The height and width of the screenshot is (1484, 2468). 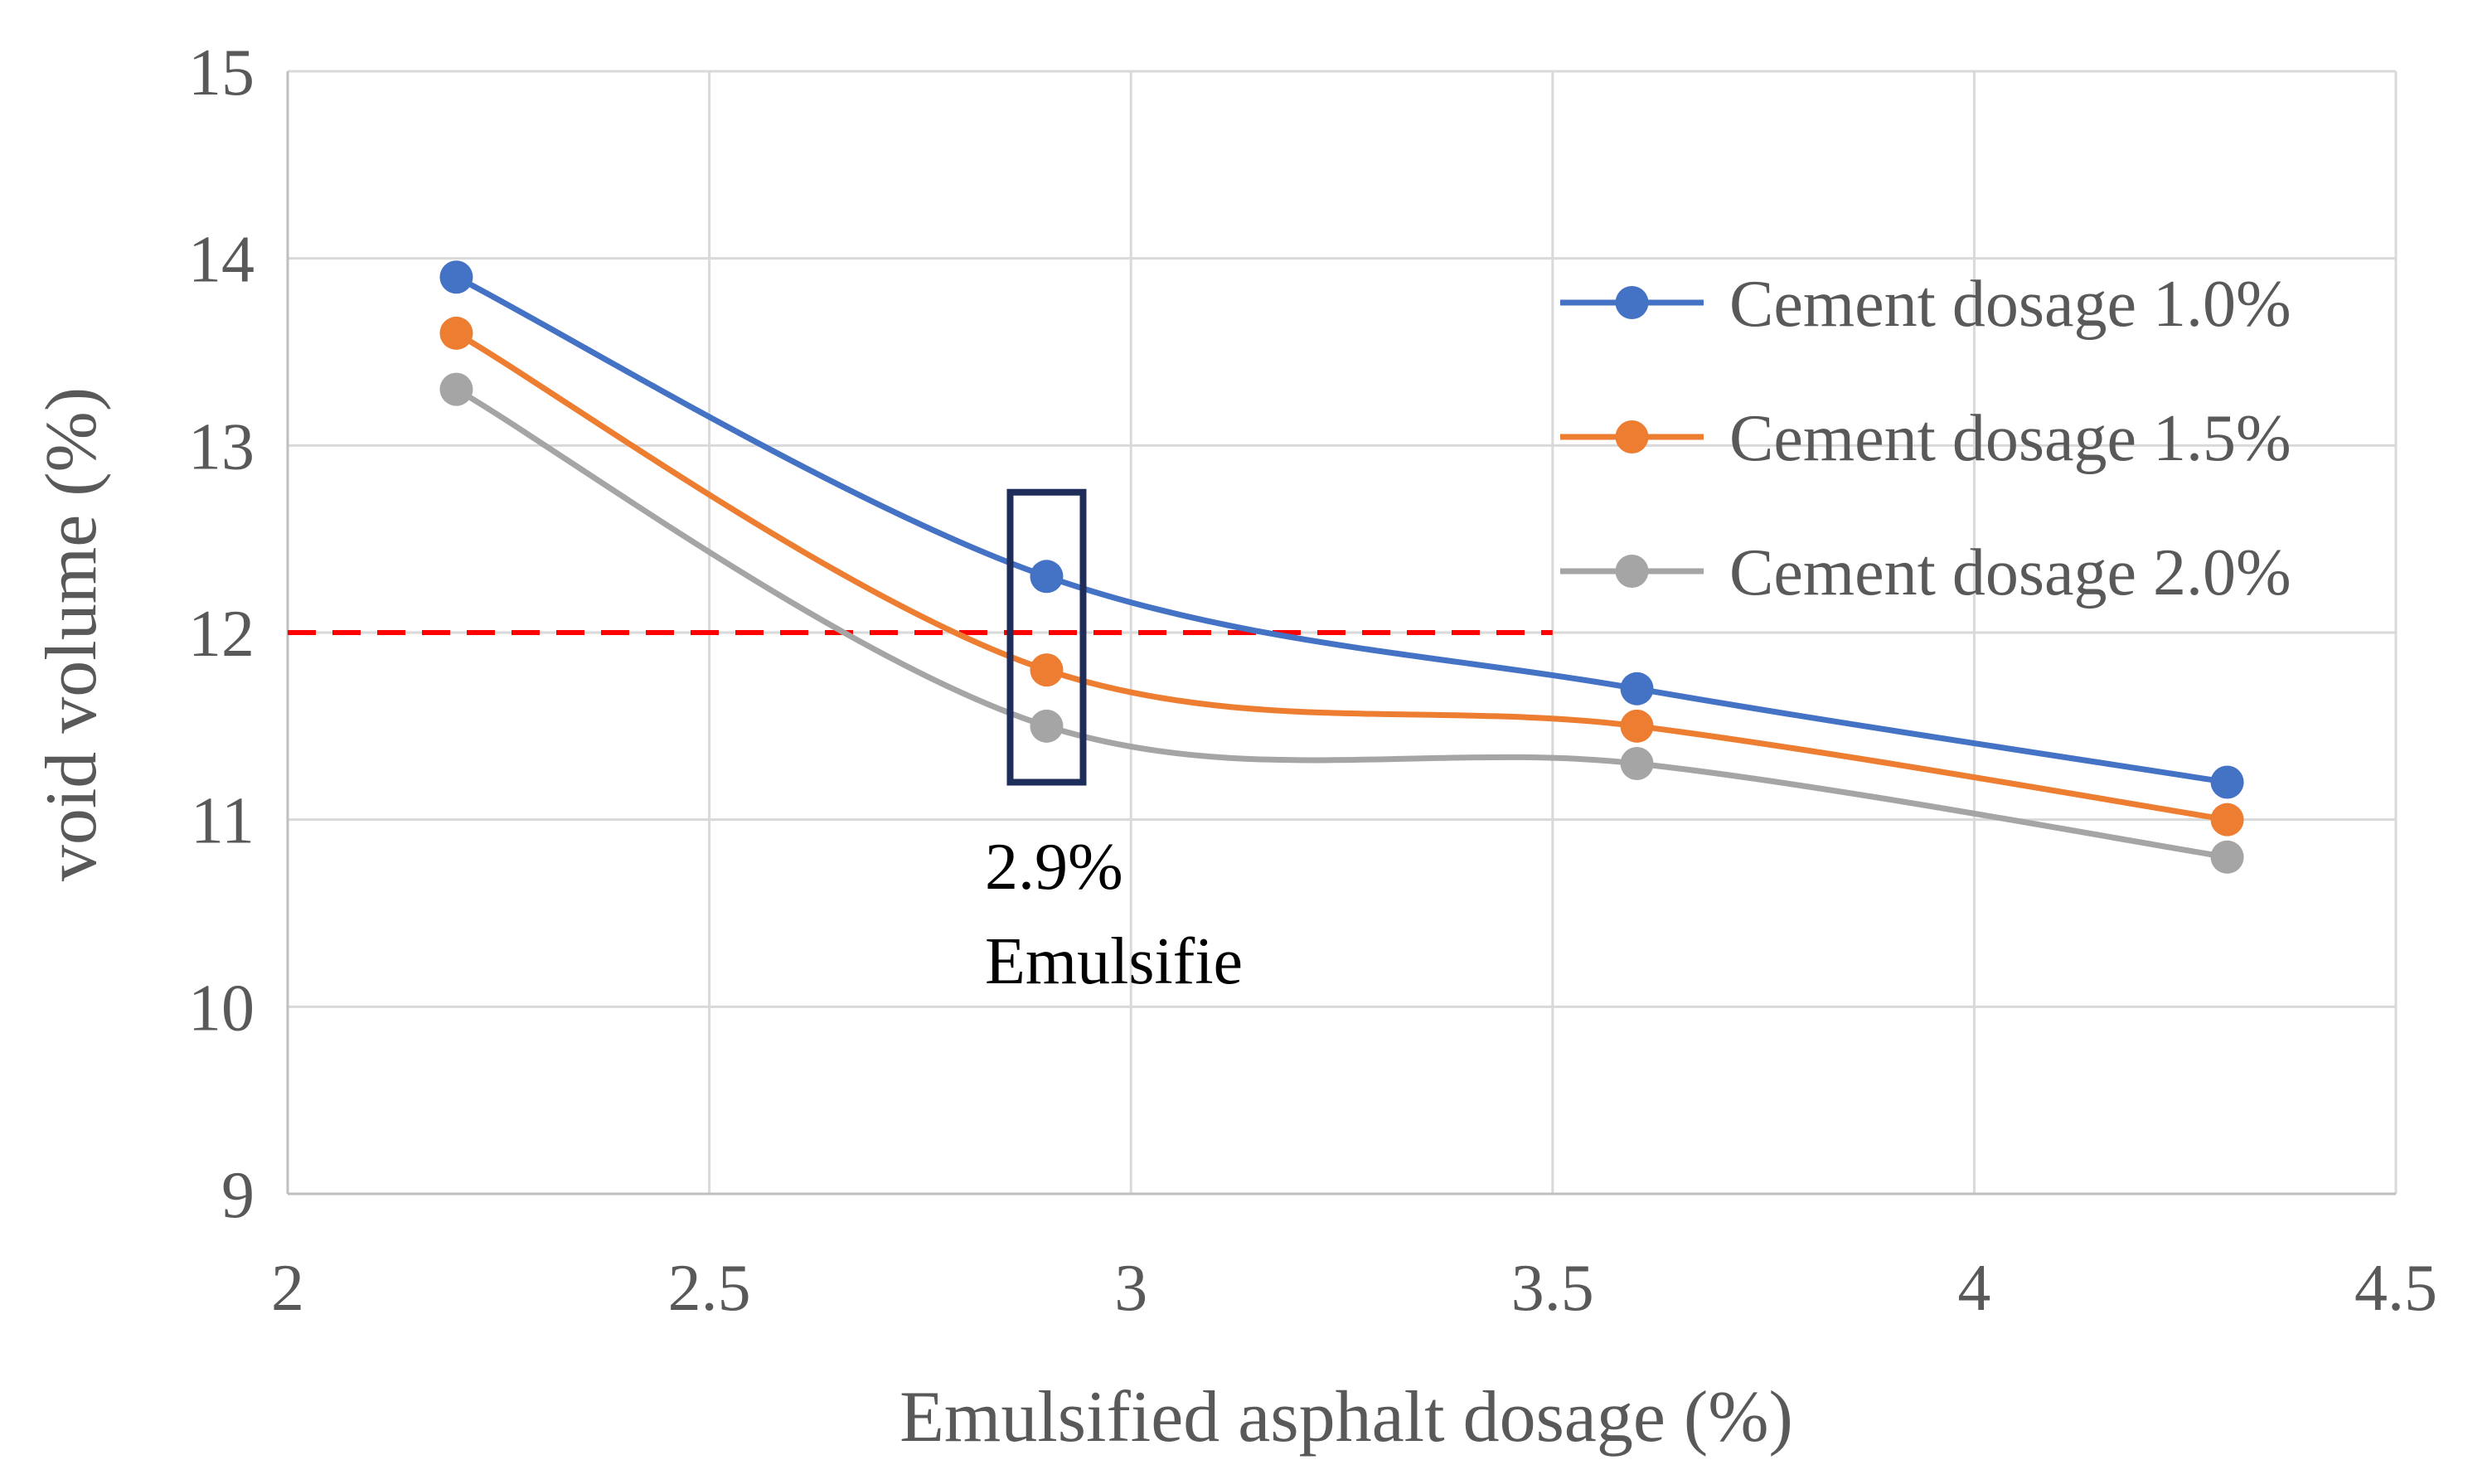 What do you see at coordinates (221, 72) in the screenshot?
I see `y-tick-label: 15` at bounding box center [221, 72].